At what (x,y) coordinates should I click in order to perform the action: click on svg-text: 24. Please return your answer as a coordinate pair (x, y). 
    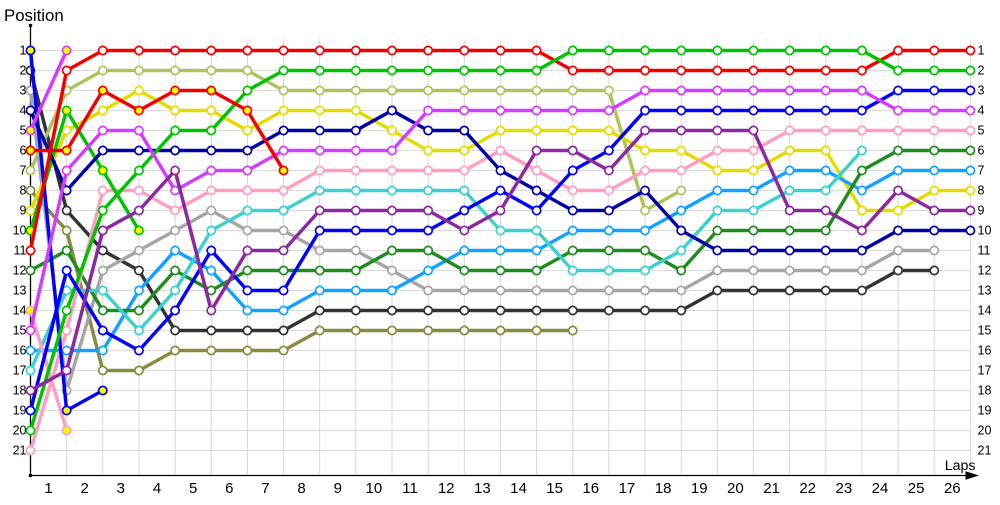
    Looking at the image, I should click on (880, 488).